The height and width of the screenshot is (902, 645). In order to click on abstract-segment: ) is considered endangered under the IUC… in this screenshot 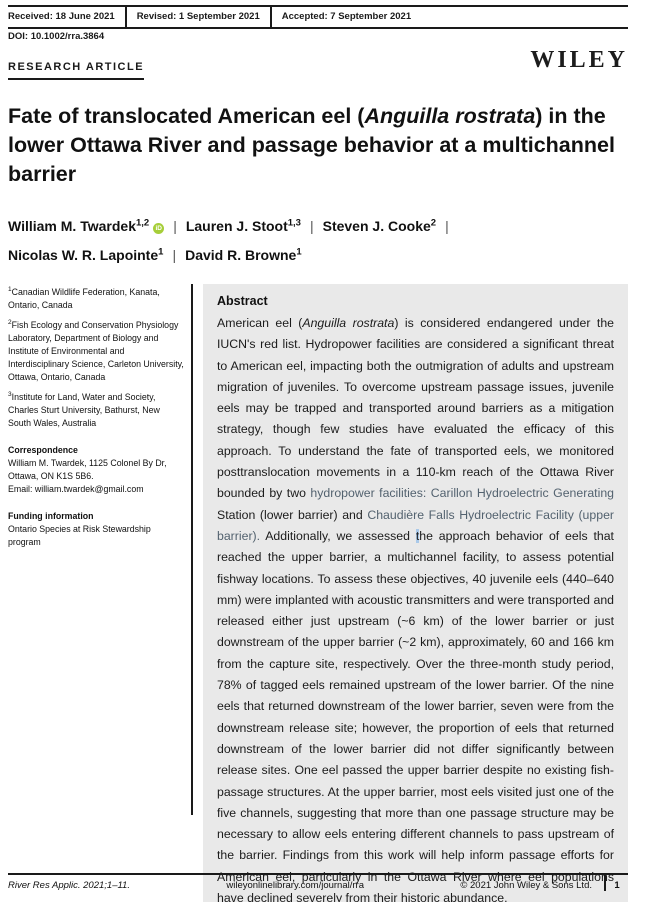, I will do `click(416, 408)`.